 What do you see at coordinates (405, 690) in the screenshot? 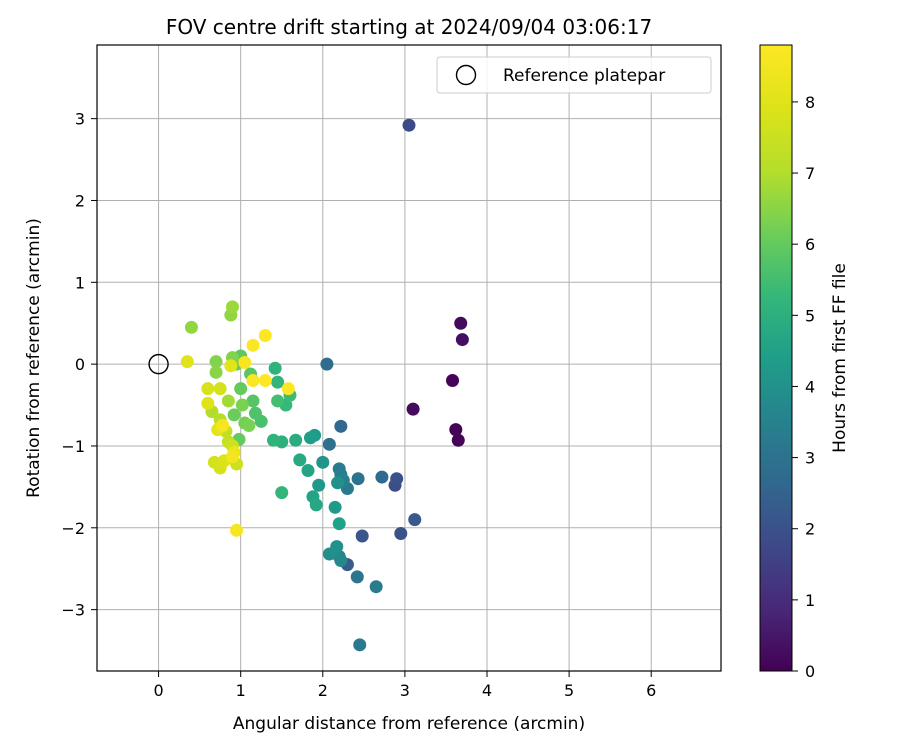
I see `x-tick-label: 3` at bounding box center [405, 690].